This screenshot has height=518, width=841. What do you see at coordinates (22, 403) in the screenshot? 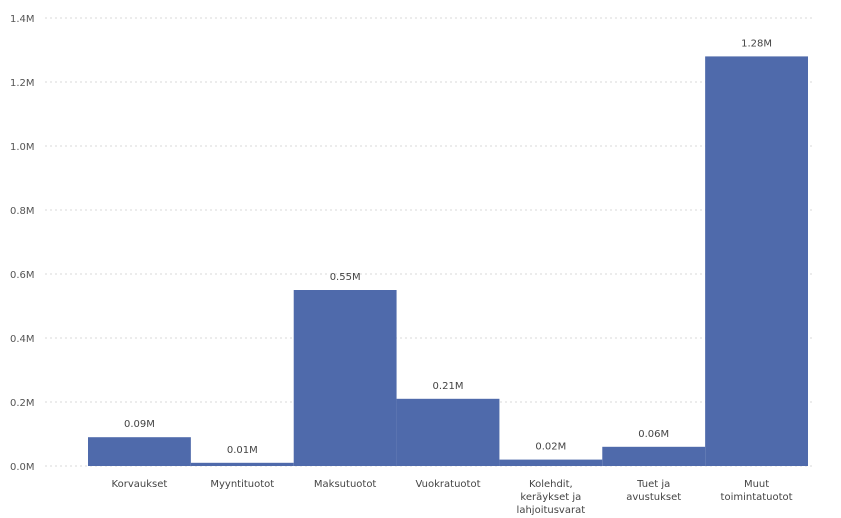
I see `y-tick-label: 0.2M` at bounding box center [22, 403].